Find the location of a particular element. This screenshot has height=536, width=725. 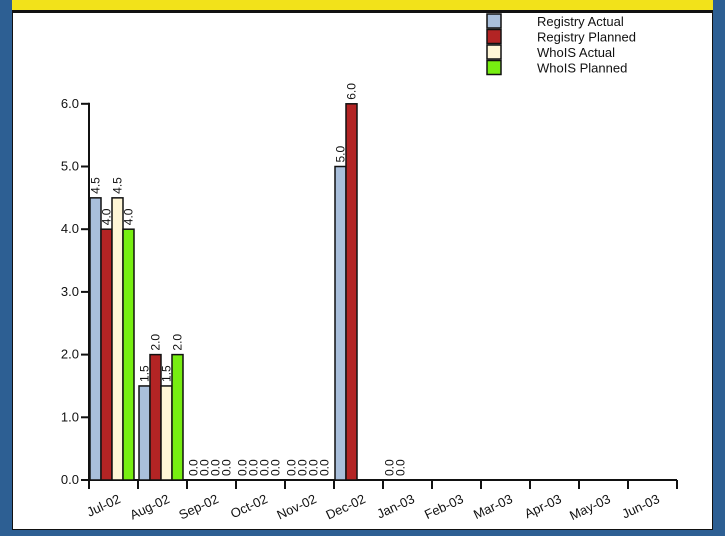

legend-label: WhoIS Actual is located at coordinates (576, 52).